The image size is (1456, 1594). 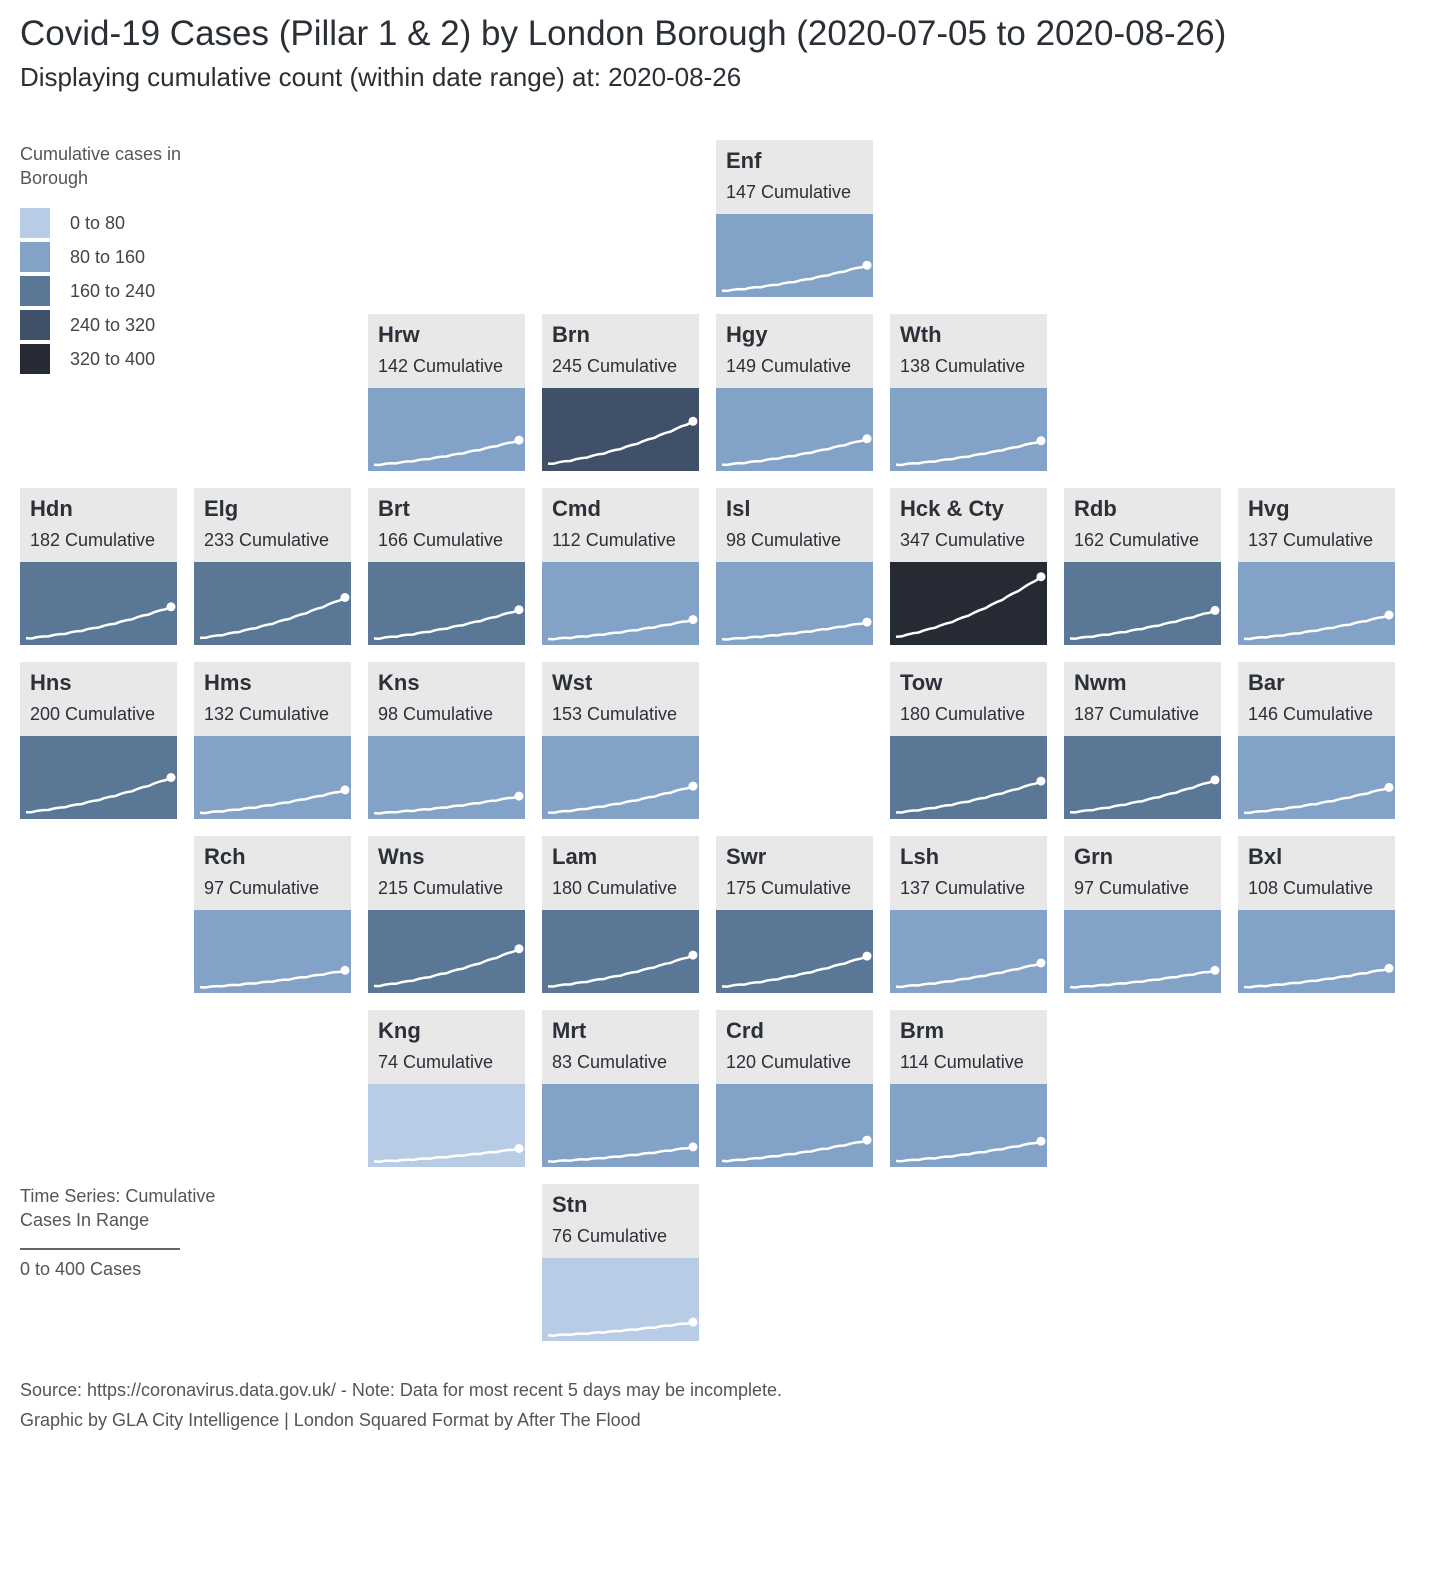 I want to click on borough-tile: Grn 97 Cumulative, so click(x=1142, y=914).